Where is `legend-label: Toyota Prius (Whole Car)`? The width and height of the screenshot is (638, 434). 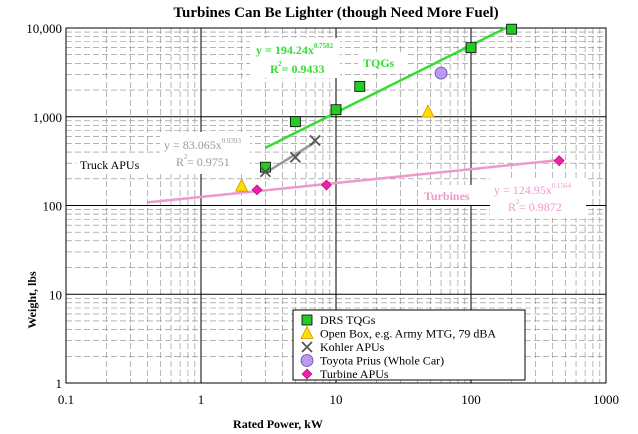
legend-label: Toyota Prius (Whole Car) is located at coordinates (382, 361).